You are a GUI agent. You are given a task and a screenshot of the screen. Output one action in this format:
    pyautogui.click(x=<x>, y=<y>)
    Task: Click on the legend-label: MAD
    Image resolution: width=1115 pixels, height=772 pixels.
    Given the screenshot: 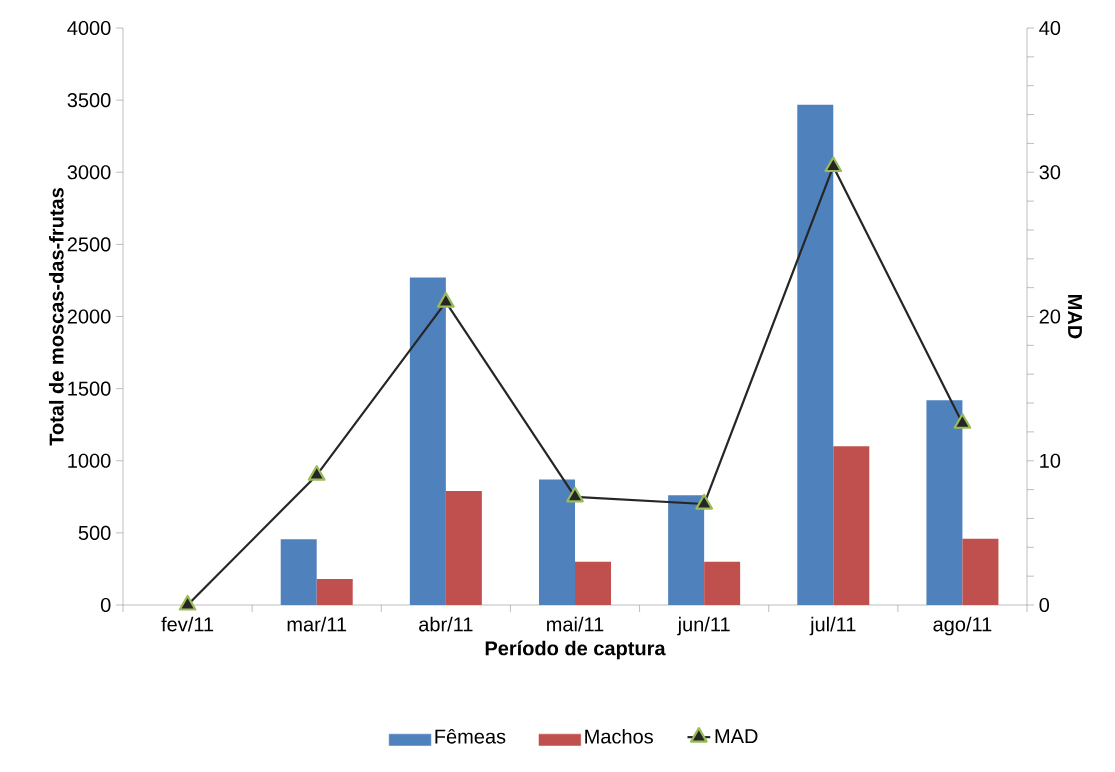 What is the action you would take?
    pyautogui.click(x=736, y=736)
    